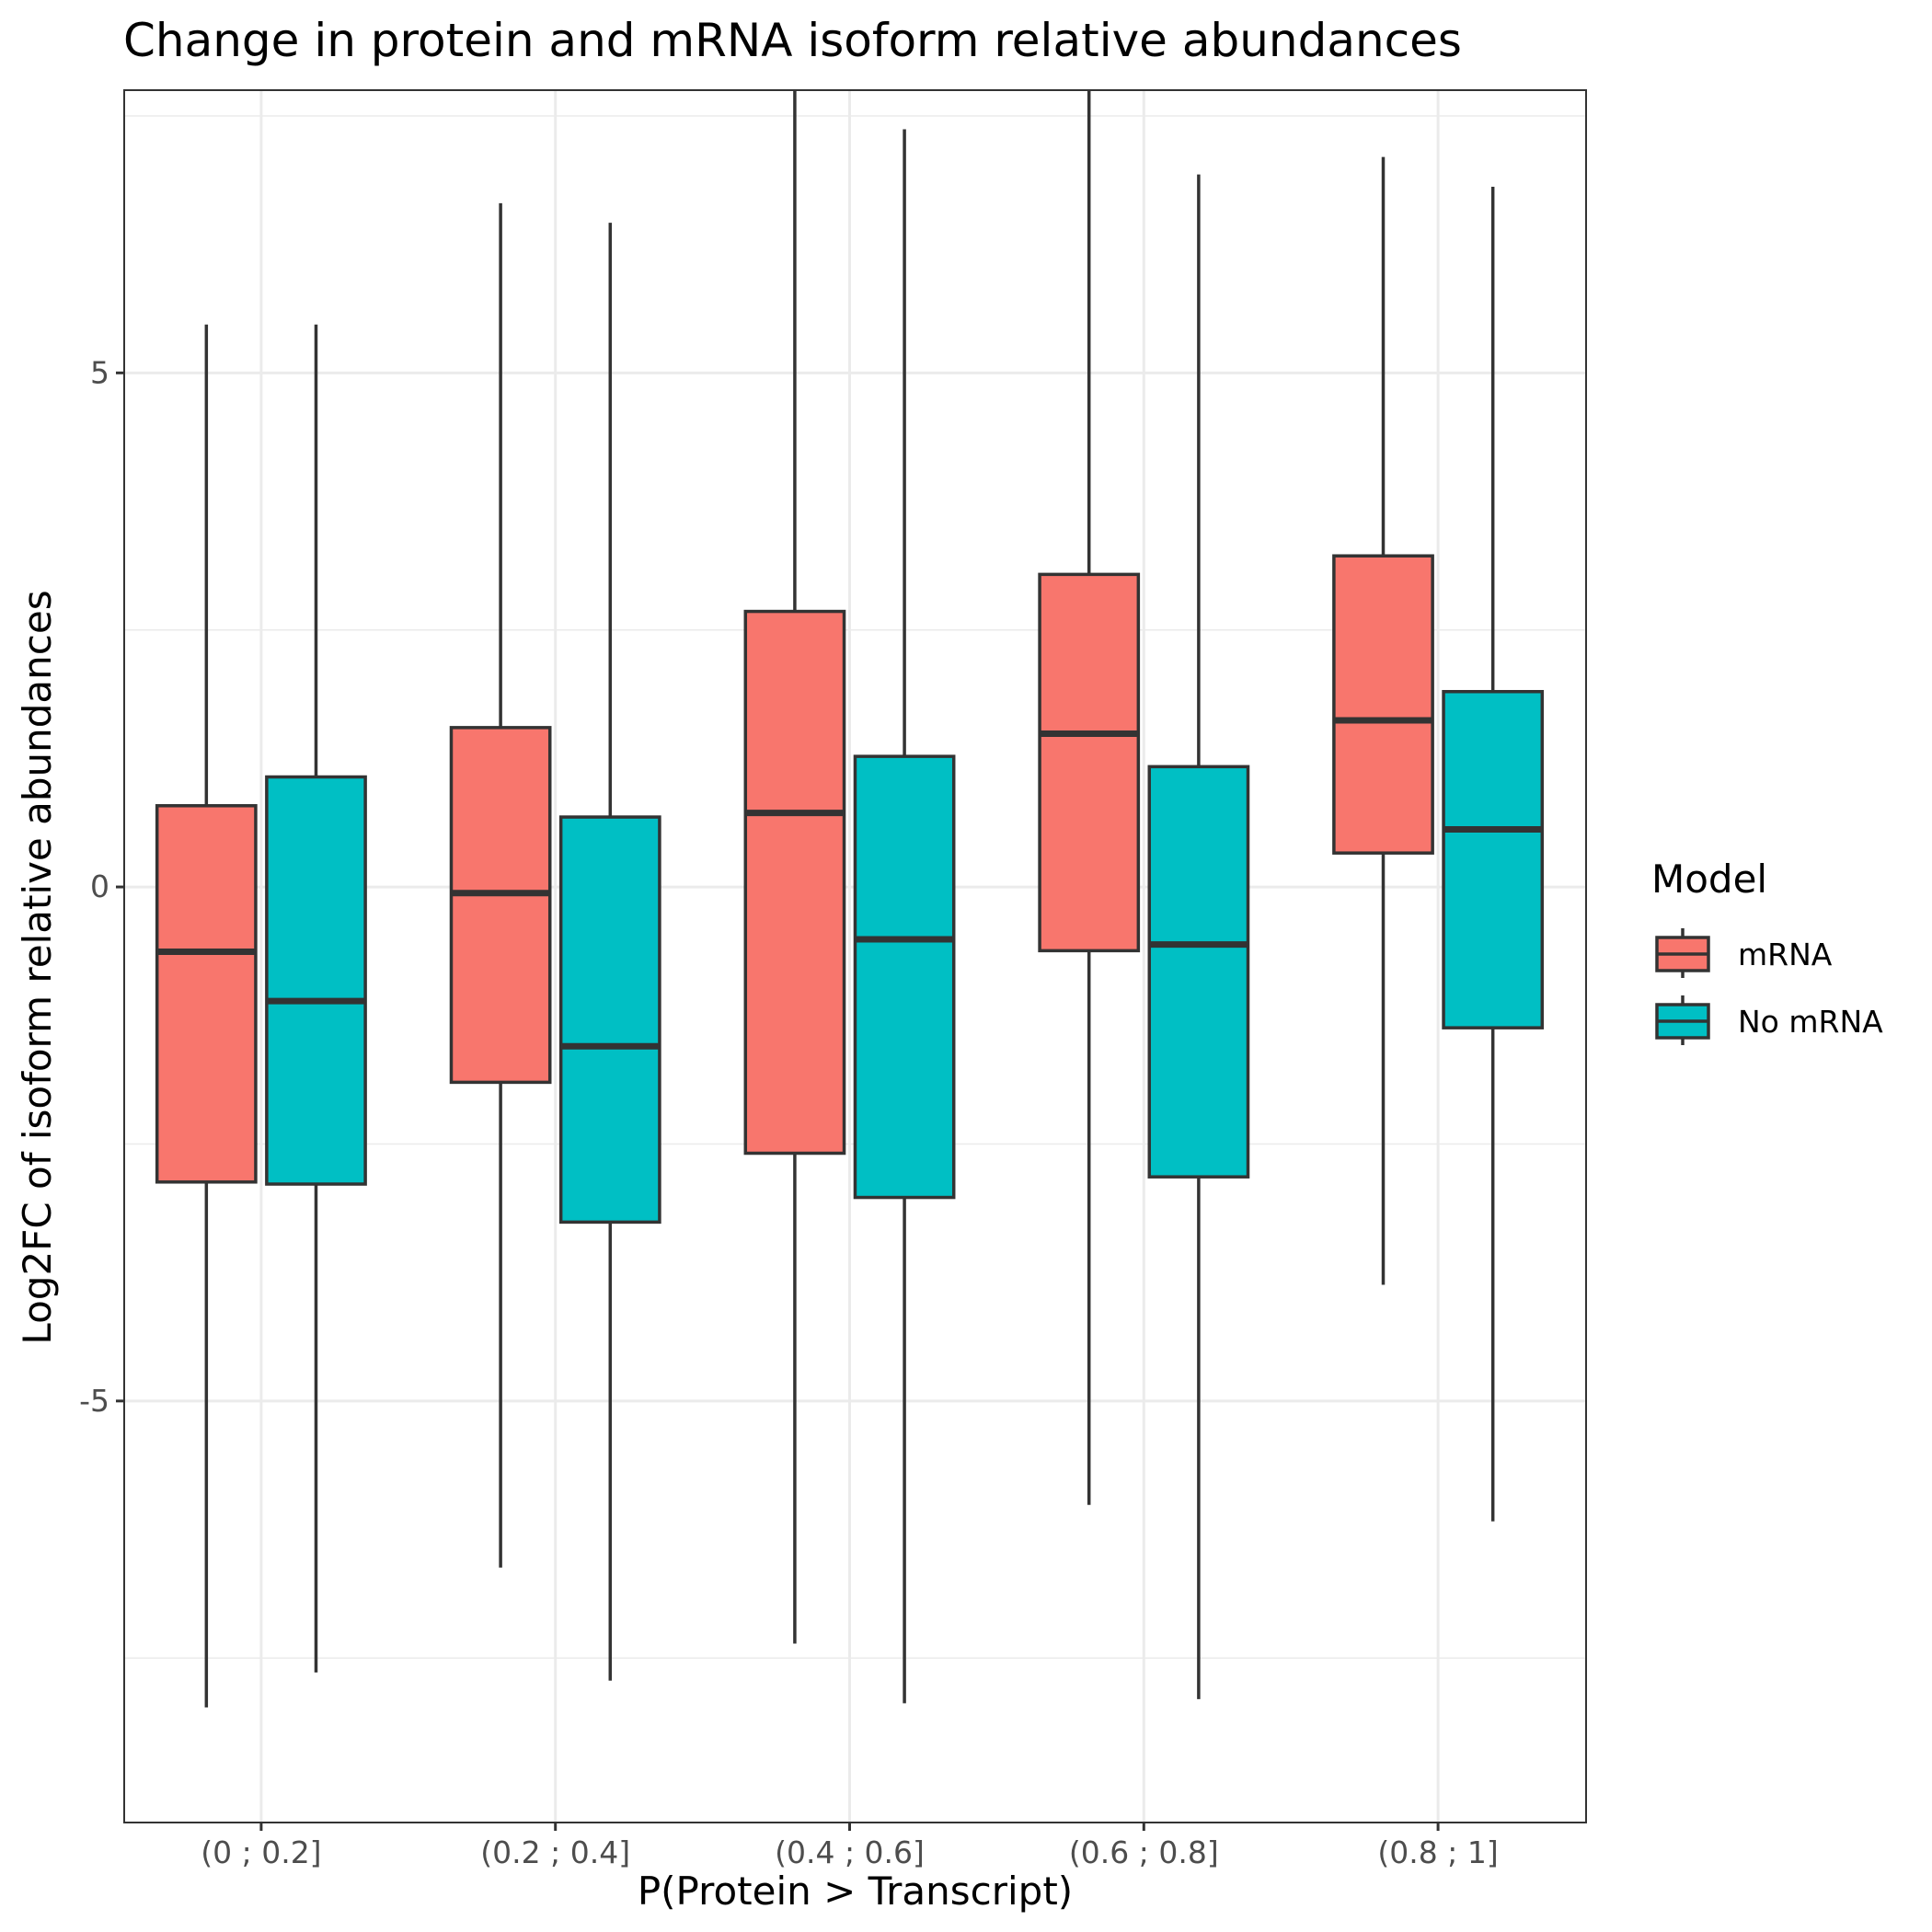 Image resolution: width=1932 pixels, height=1932 pixels. What do you see at coordinates (99, 886) in the screenshot?
I see `y-tick-label: 0` at bounding box center [99, 886].